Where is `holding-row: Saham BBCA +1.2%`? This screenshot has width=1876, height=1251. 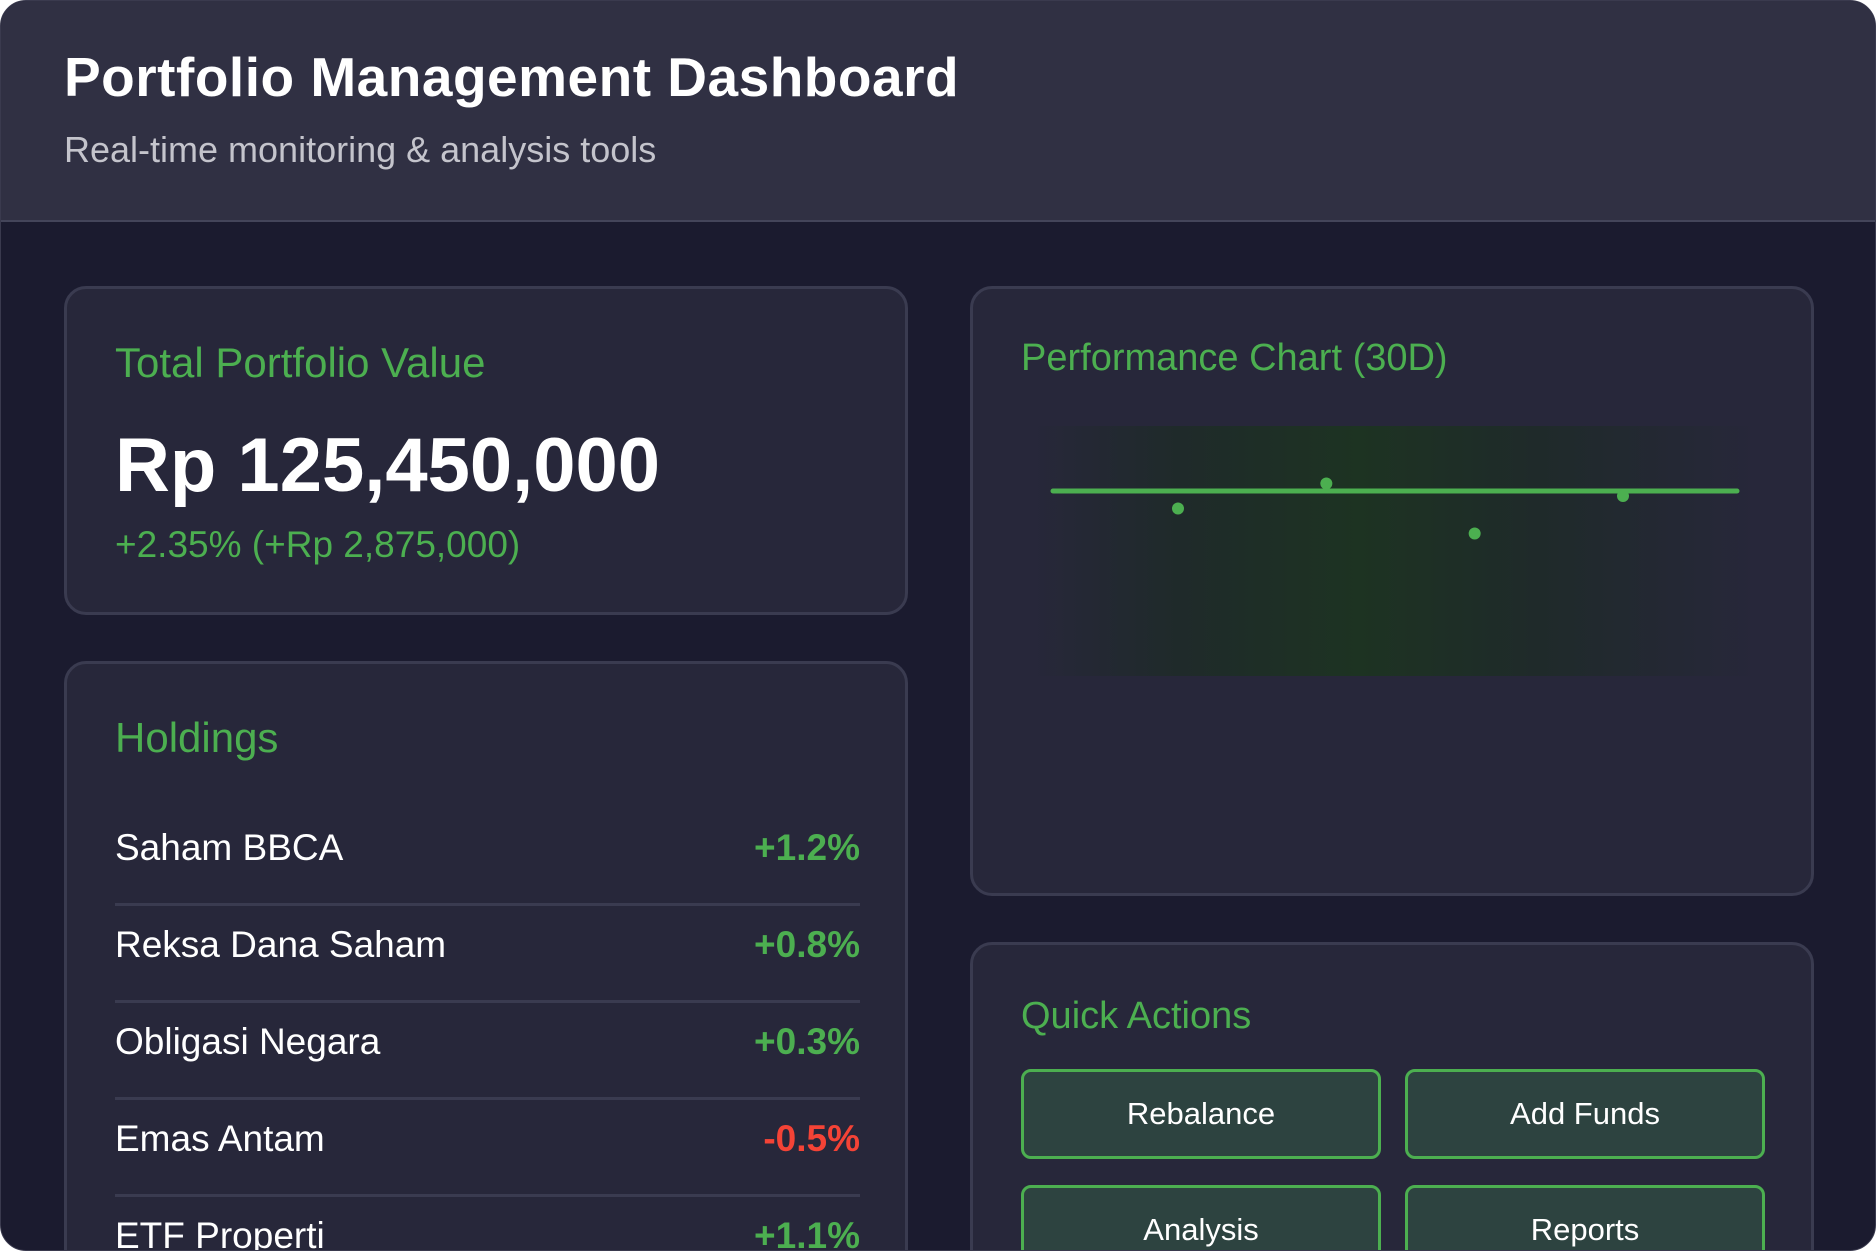 holding-row: Saham BBCA +1.2% is located at coordinates (487, 857).